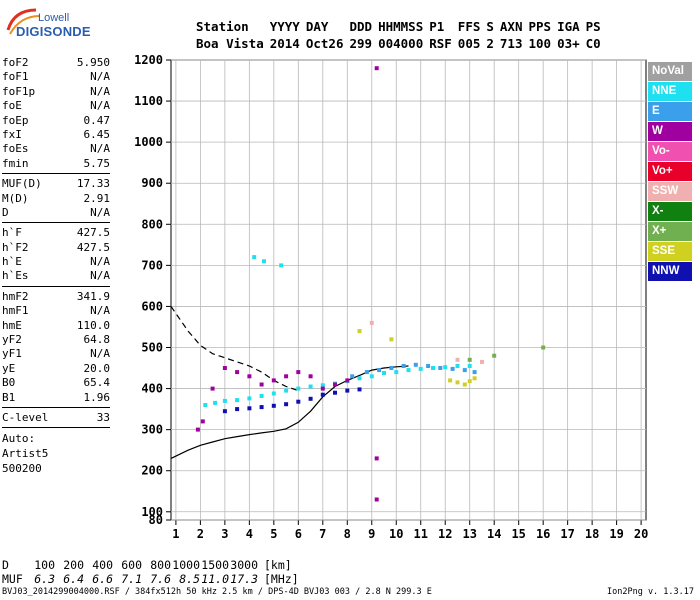 The width and height of the screenshot is (700, 600). I want to click on autoscaling-info: Auto: Artist5 500200, so click(56, 453).